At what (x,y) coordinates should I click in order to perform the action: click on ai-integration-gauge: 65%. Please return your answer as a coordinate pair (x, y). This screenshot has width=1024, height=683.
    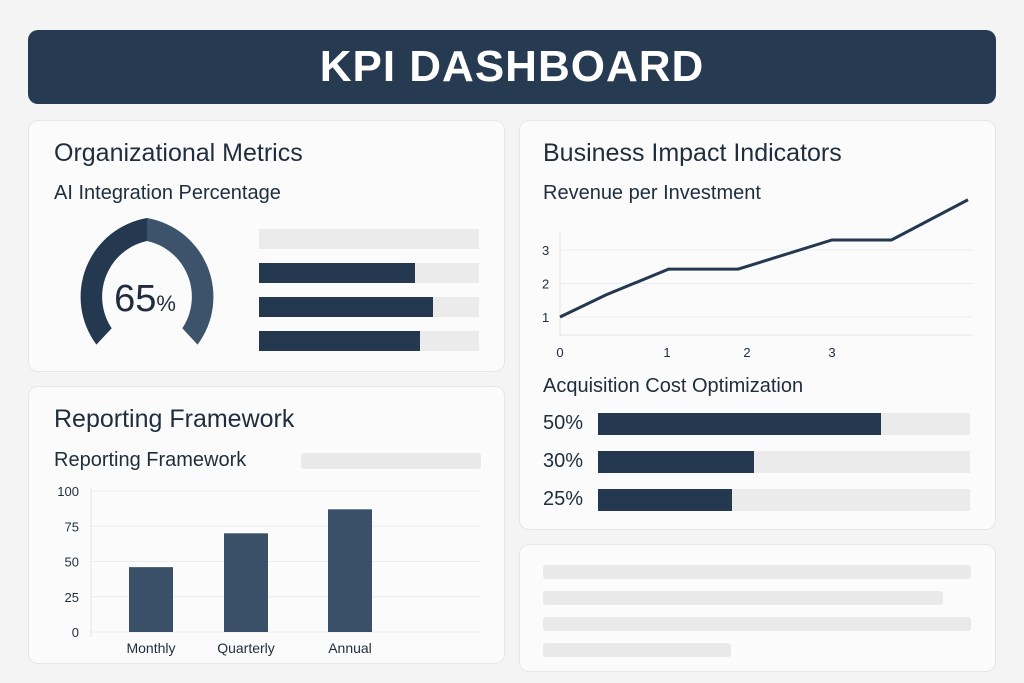
    Looking at the image, I should click on (147, 281).